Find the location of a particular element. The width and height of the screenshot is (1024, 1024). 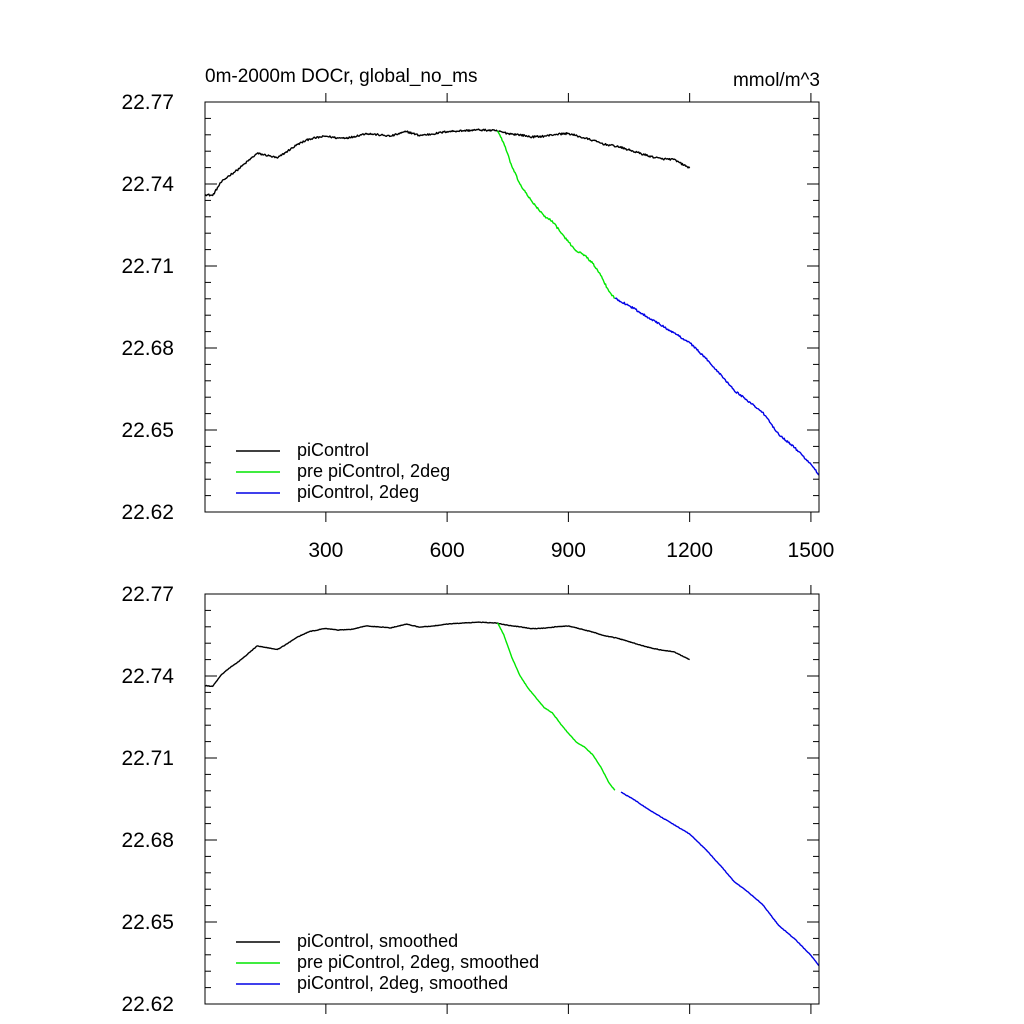

legend-label: piControl is located at coordinates (333, 450).